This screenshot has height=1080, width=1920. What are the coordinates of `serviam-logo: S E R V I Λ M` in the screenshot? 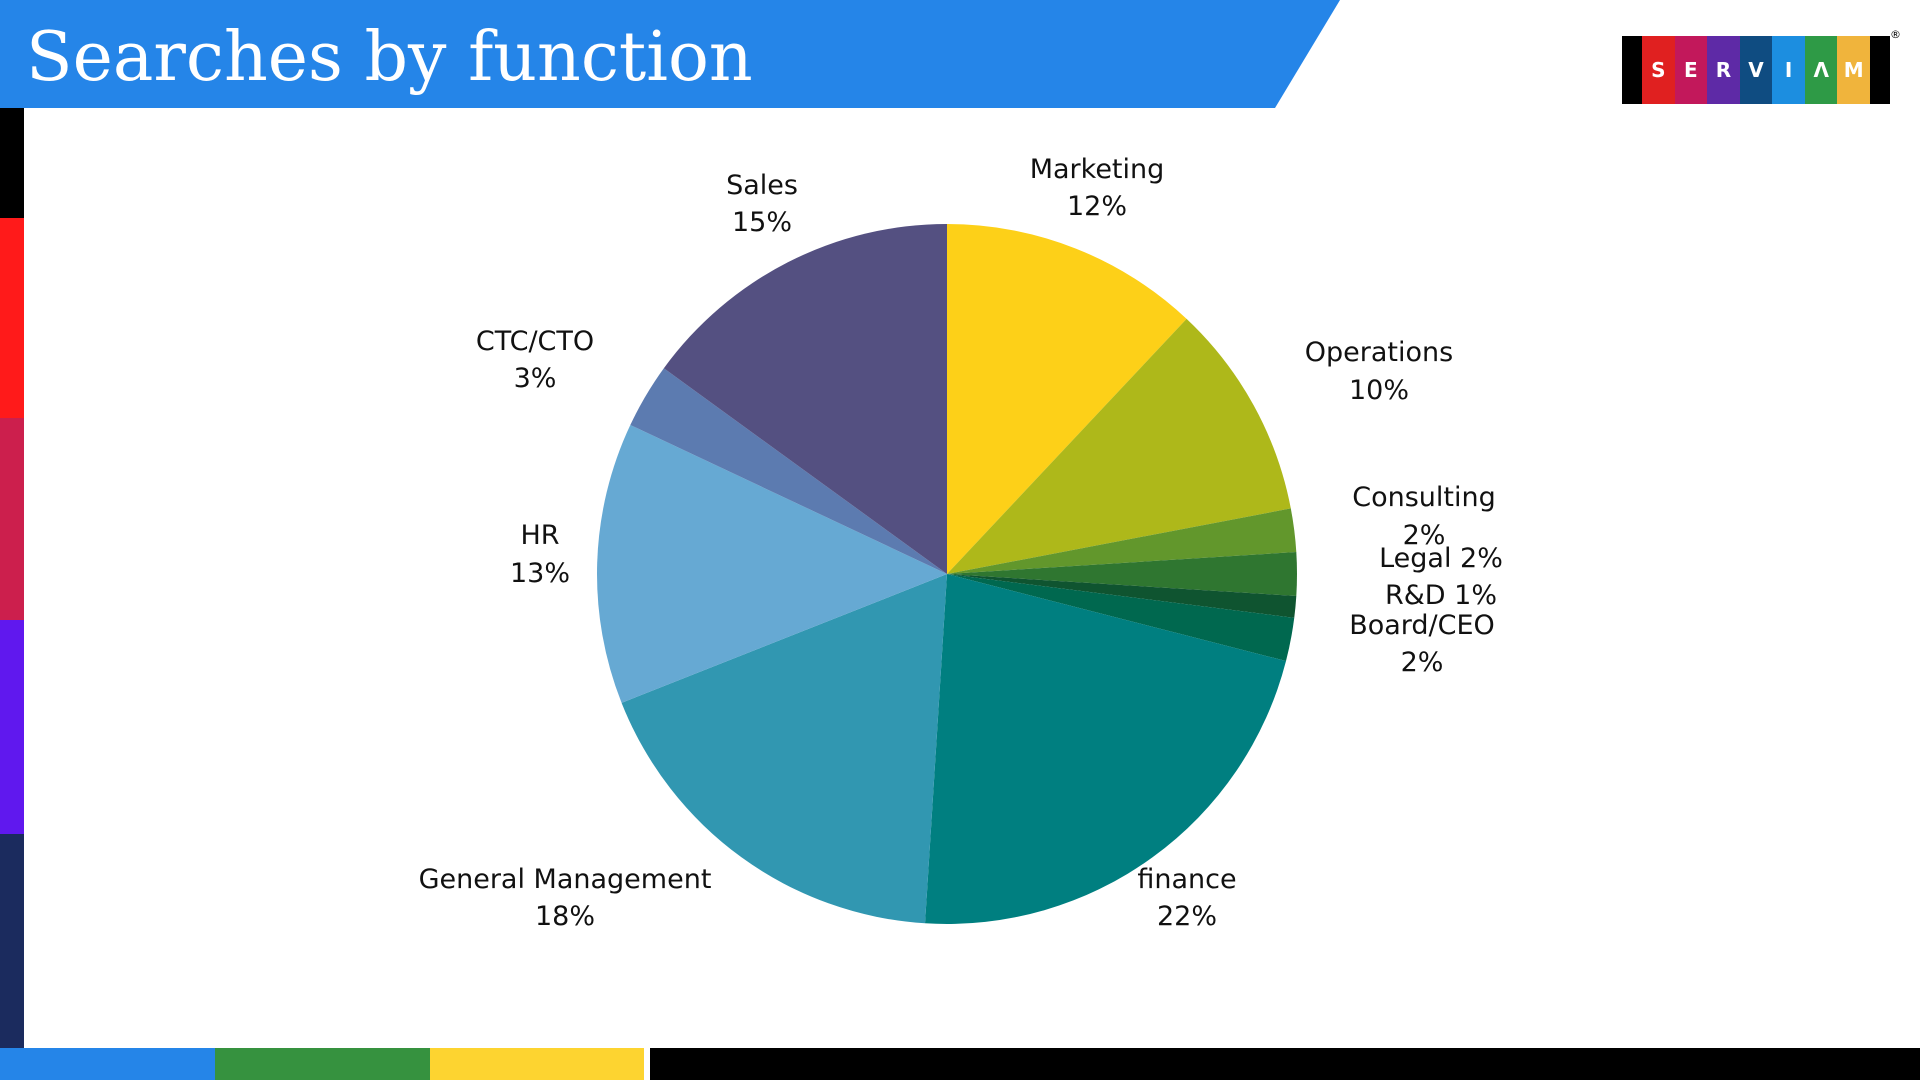 It's located at (1756, 70).